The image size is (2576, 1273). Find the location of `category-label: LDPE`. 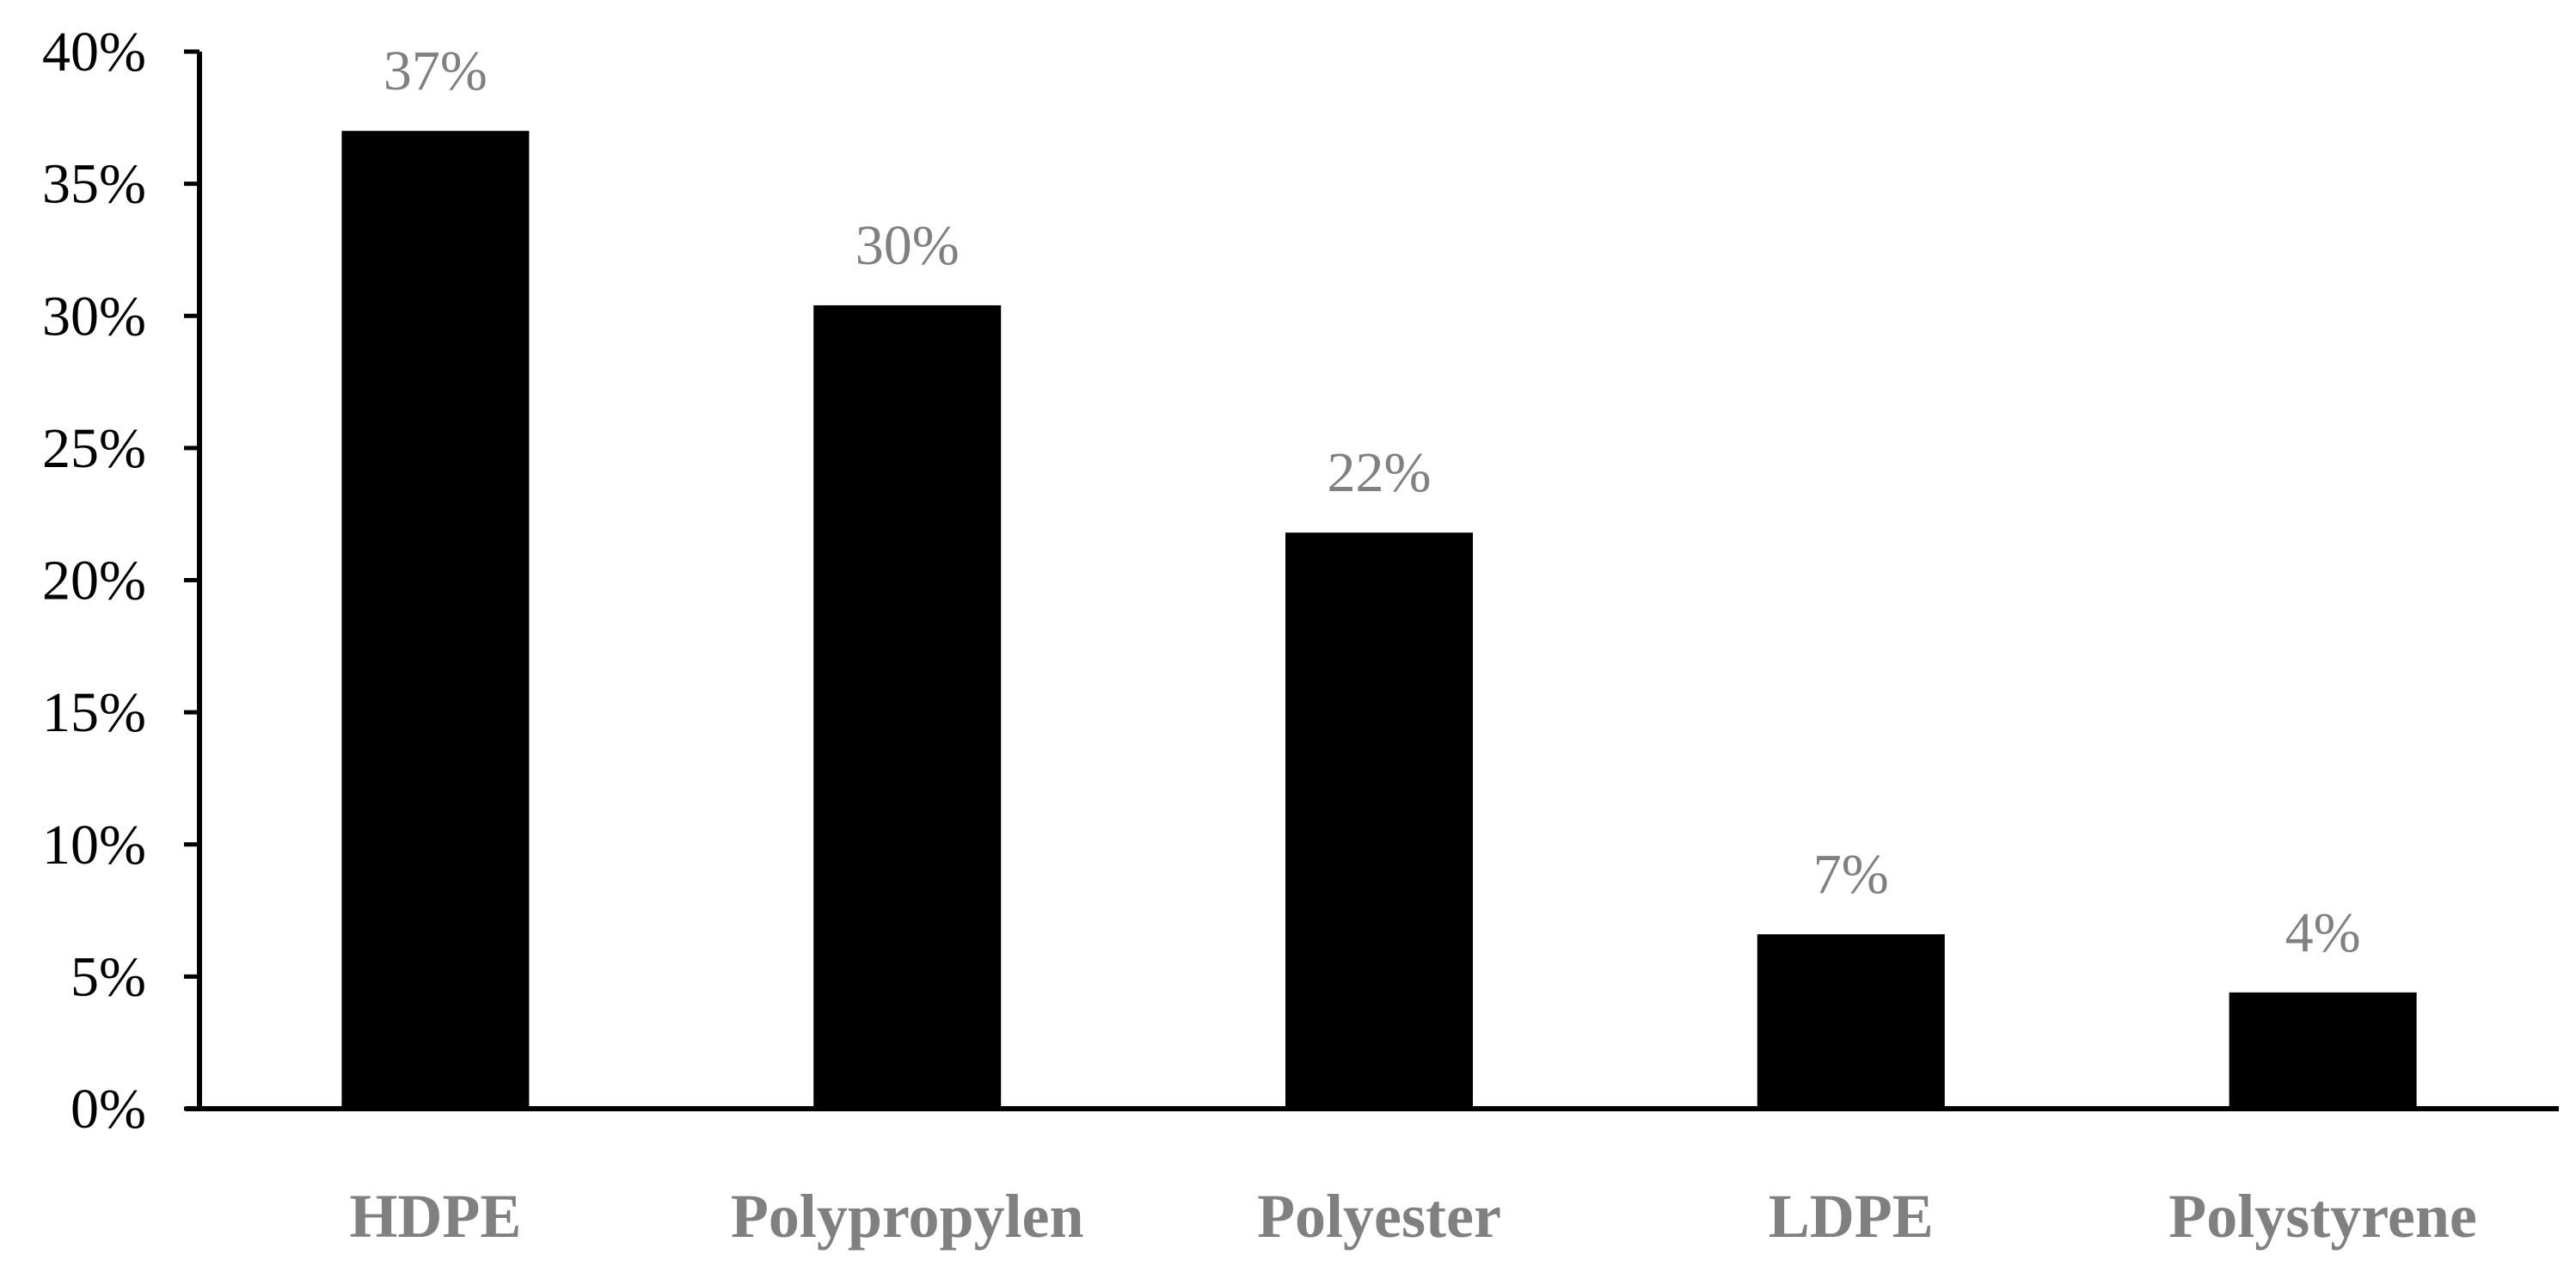

category-label: LDPE is located at coordinates (1851, 1216).